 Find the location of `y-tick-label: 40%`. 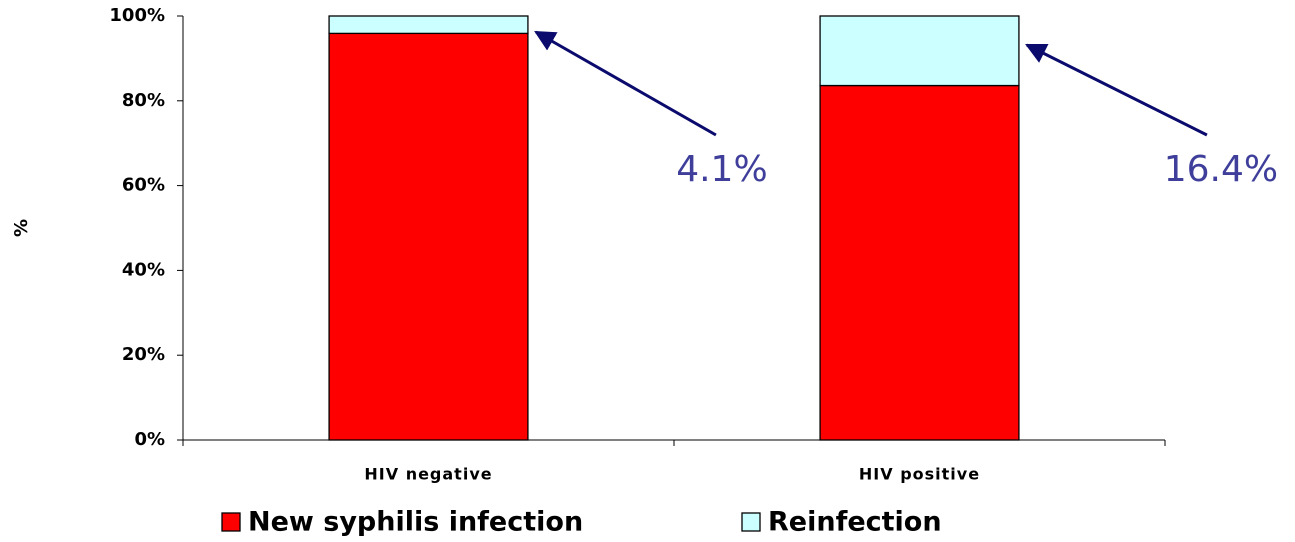

y-tick-label: 40% is located at coordinates (143, 269).